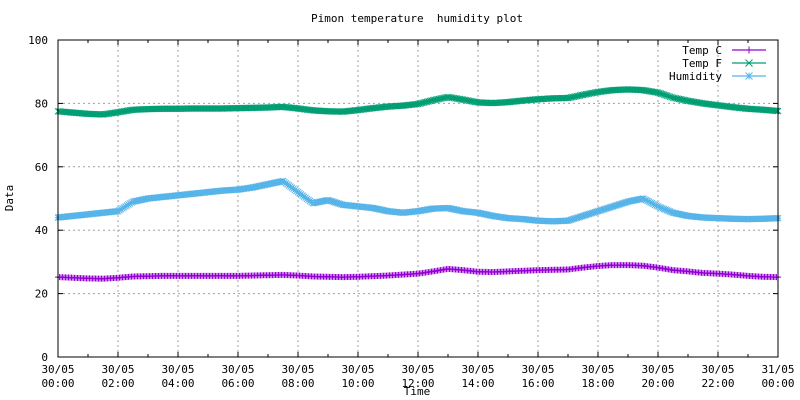 Image resolution: width=800 pixels, height=400 pixels. I want to click on x-tick-label-time: 20:00, so click(657, 383).